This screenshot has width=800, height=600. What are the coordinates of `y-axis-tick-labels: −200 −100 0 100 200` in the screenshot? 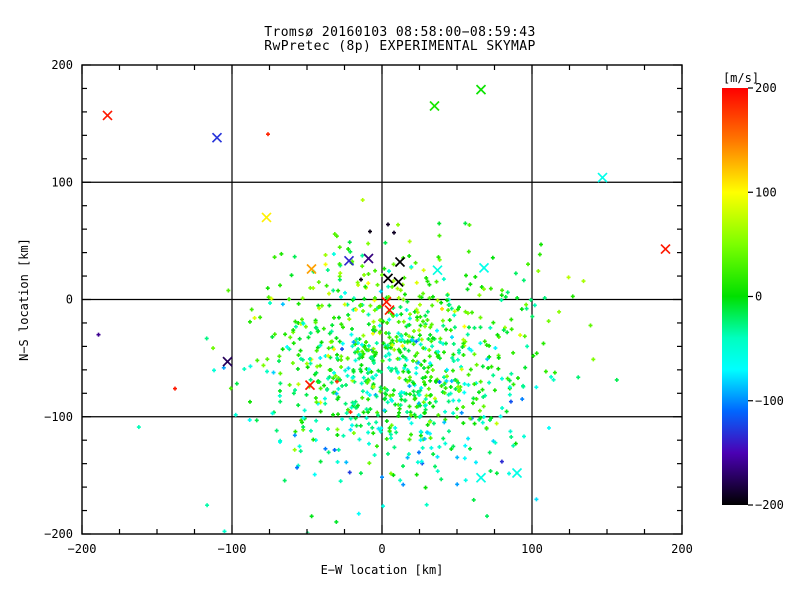 It's located at (58, 299).